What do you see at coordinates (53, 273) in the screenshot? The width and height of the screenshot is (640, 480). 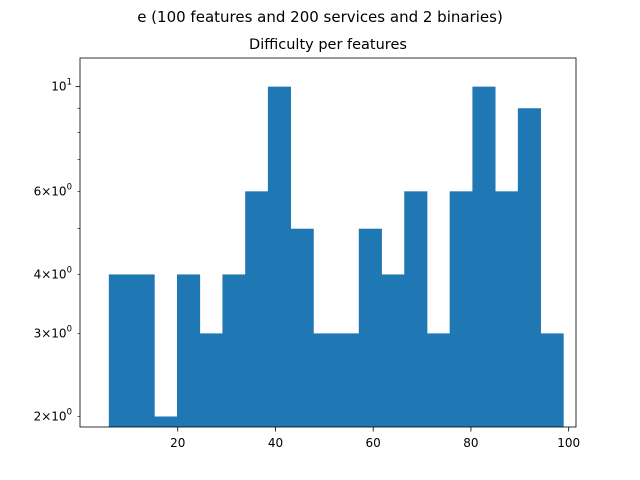 I see `y-tick-label: 4×100` at bounding box center [53, 273].